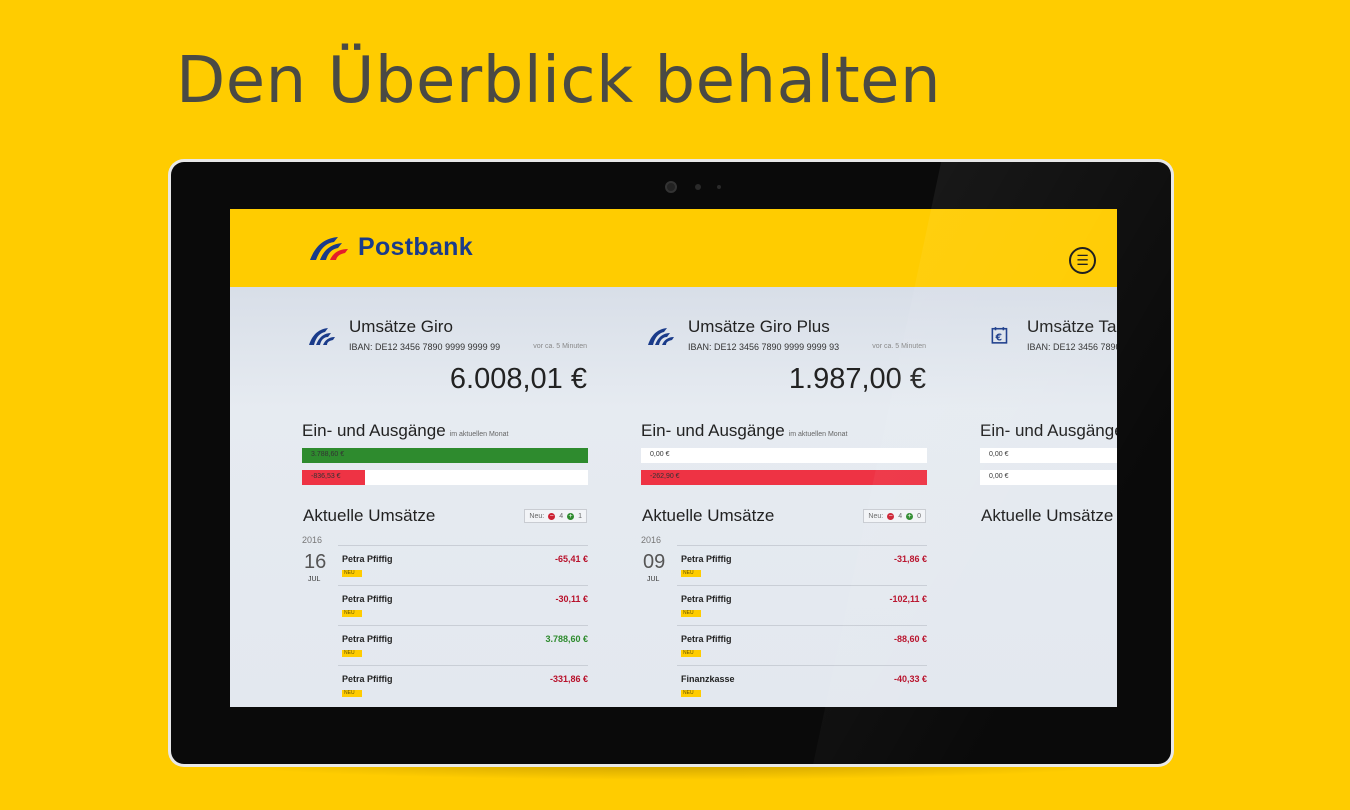  I want to click on expense-bar: -836,53 €, so click(445, 477).